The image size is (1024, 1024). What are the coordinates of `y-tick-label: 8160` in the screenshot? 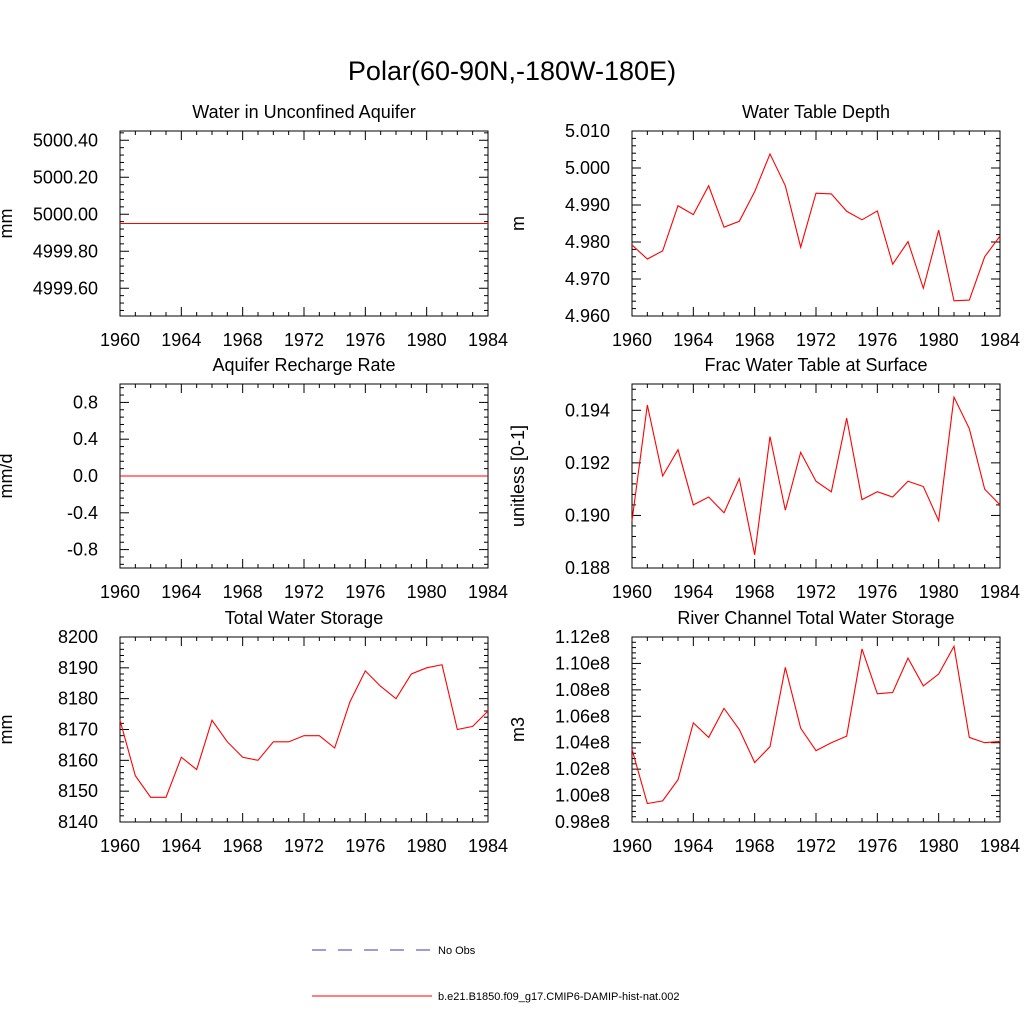 It's located at (78, 760).